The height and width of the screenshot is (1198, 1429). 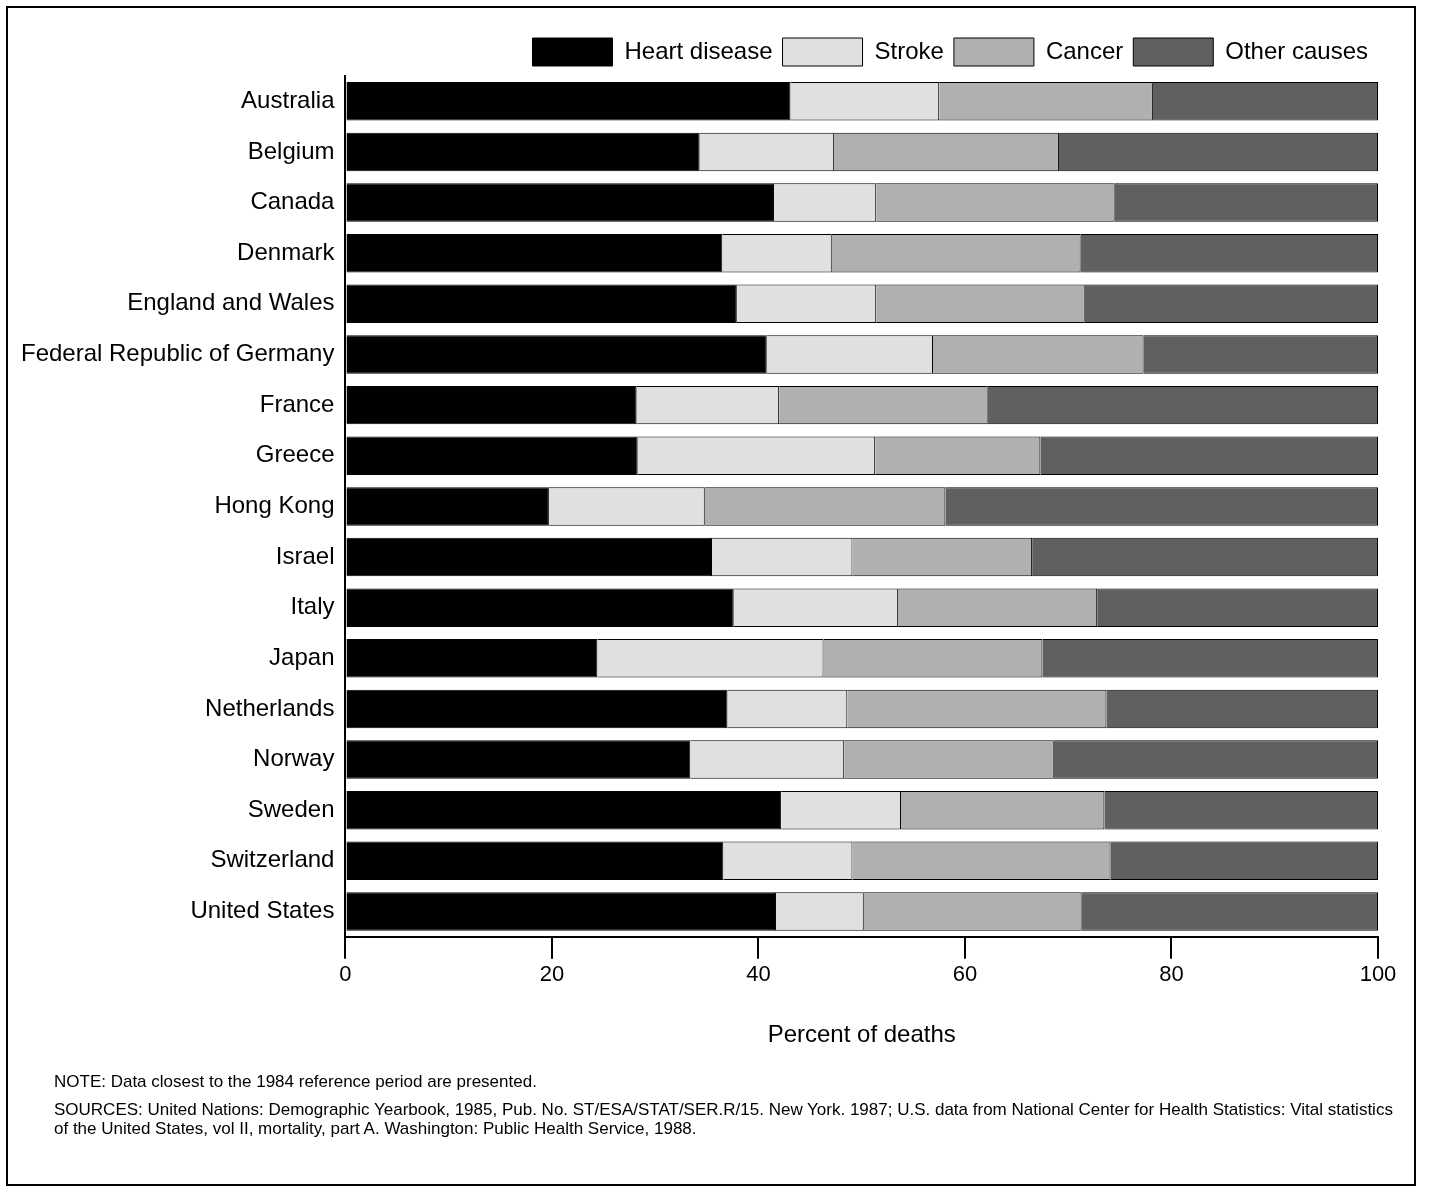 What do you see at coordinates (286, 251) in the screenshot?
I see `y-tick-label: Denmark` at bounding box center [286, 251].